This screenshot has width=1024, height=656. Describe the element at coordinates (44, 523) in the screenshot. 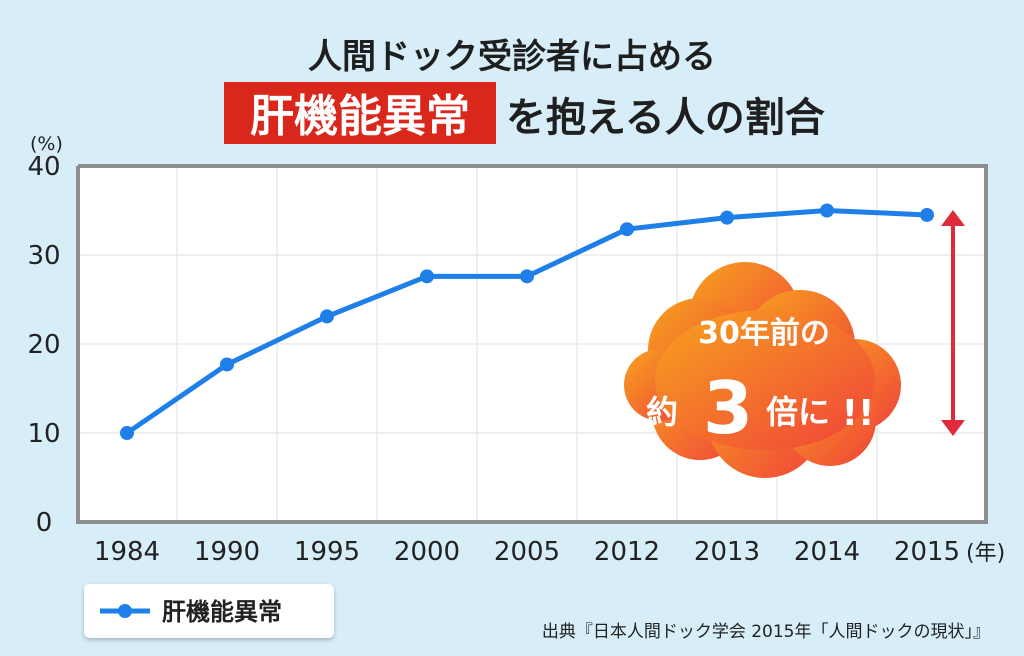

I see `y-tick-label: 0` at that location.